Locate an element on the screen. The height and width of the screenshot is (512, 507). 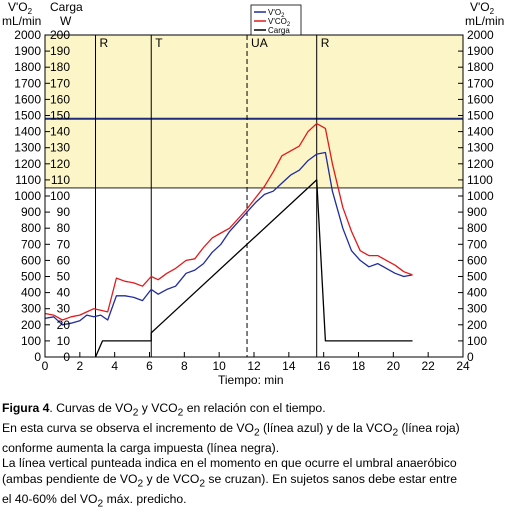
y-tick-label-left-0: 0 is located at coordinates (37, 357).